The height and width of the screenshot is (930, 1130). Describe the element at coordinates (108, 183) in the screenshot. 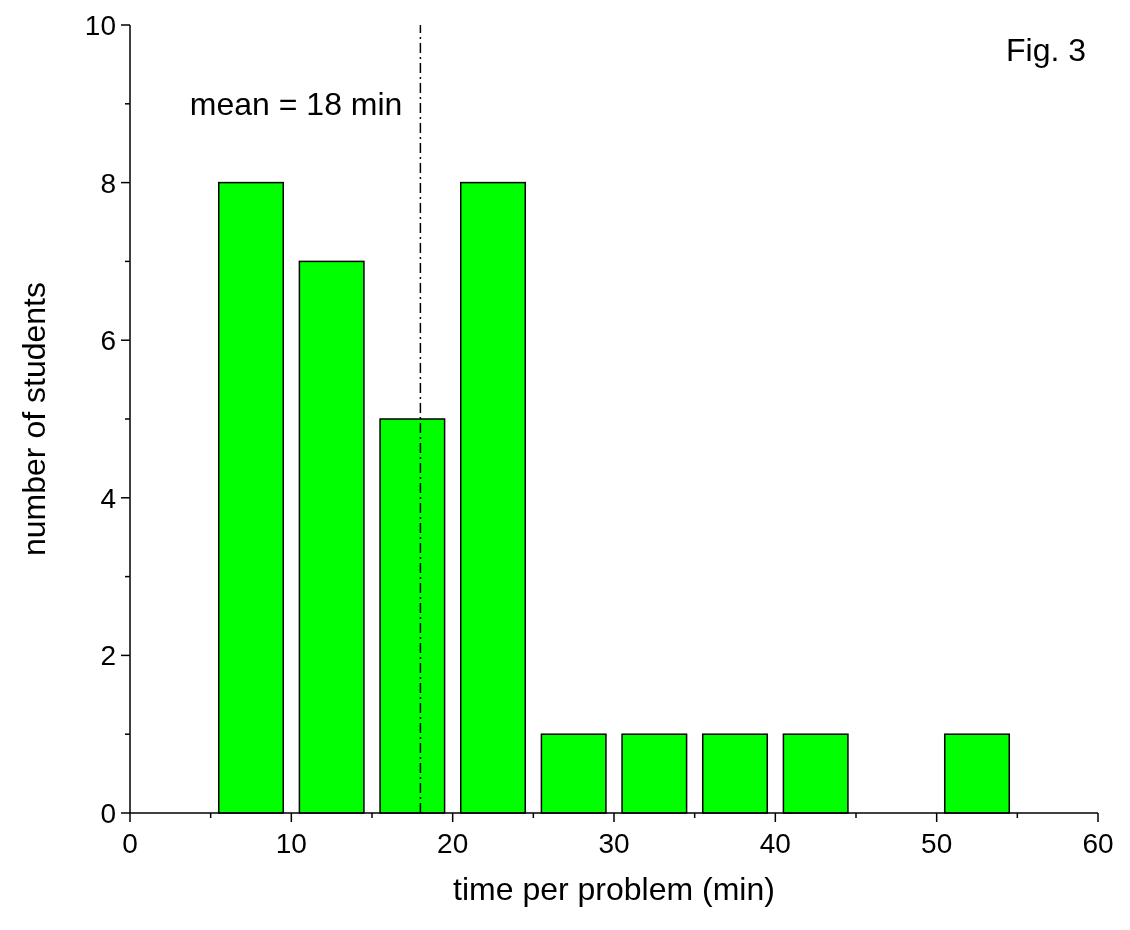

I see `y-tick-label: 8` at that location.